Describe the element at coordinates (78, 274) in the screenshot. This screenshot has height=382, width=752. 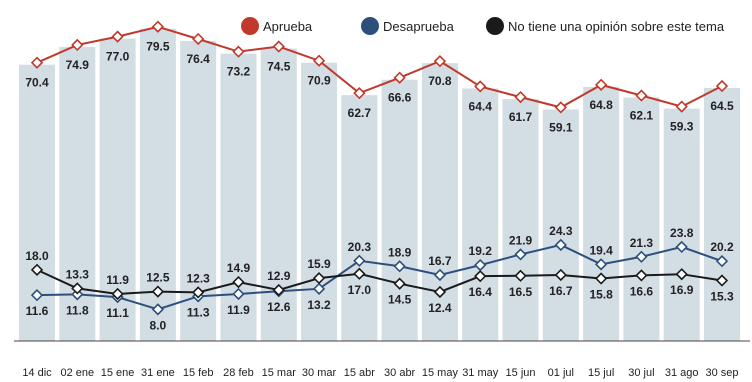
I see `label-no-tiene-una-opinion-sobre-este-tema-02-ene: 13.3` at that location.